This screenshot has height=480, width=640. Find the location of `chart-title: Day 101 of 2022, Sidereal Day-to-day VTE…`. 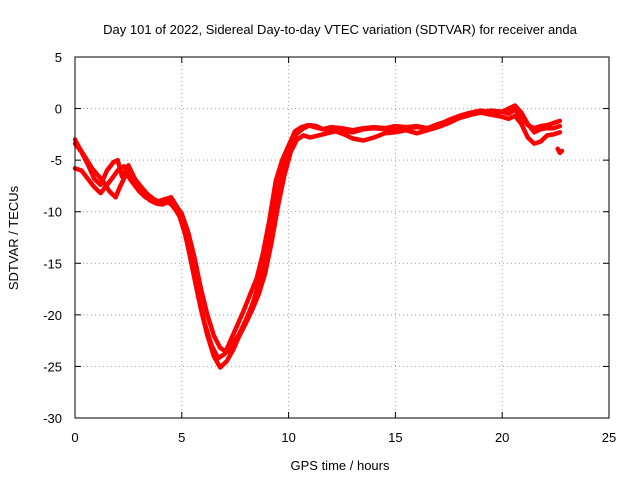

chart-title: Day 101 of 2022, Sidereal Day-to-day VTE… is located at coordinates (340, 29).